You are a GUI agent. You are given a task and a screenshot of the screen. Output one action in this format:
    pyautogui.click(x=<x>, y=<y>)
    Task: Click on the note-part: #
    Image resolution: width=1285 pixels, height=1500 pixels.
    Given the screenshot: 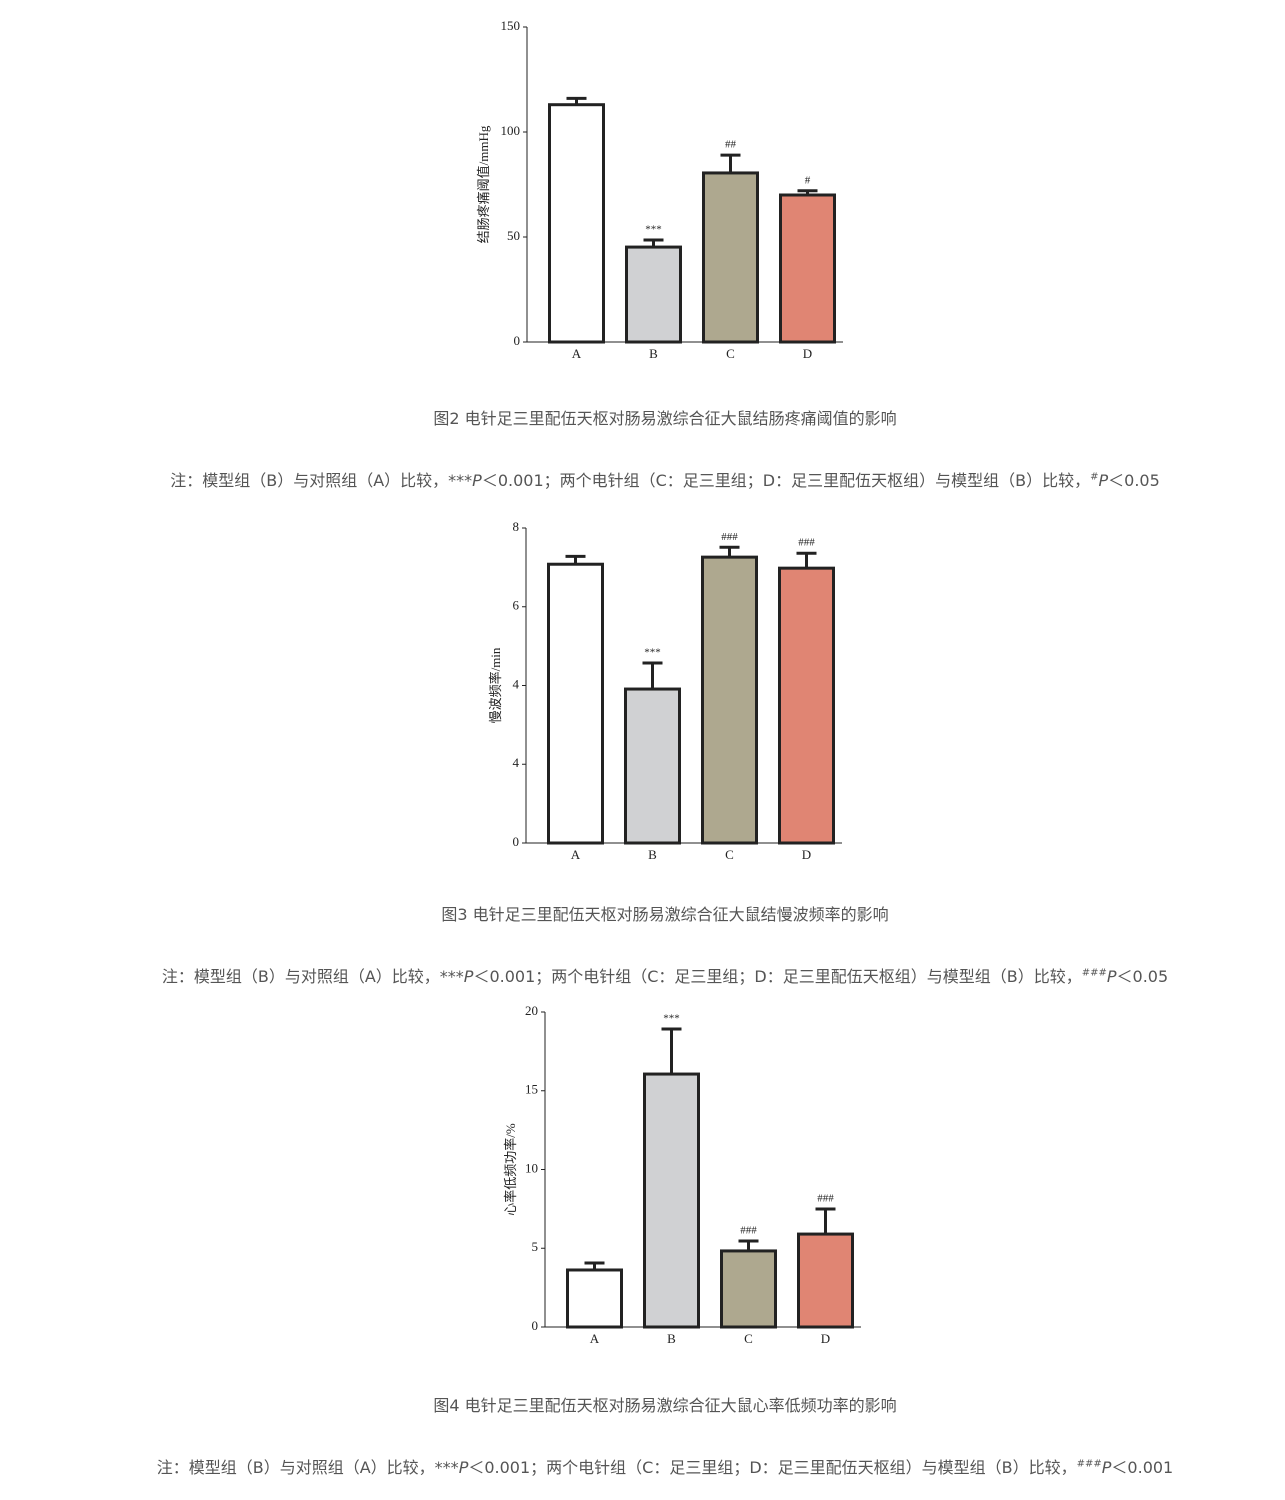 What is the action you would take?
    pyautogui.click(x=1094, y=477)
    